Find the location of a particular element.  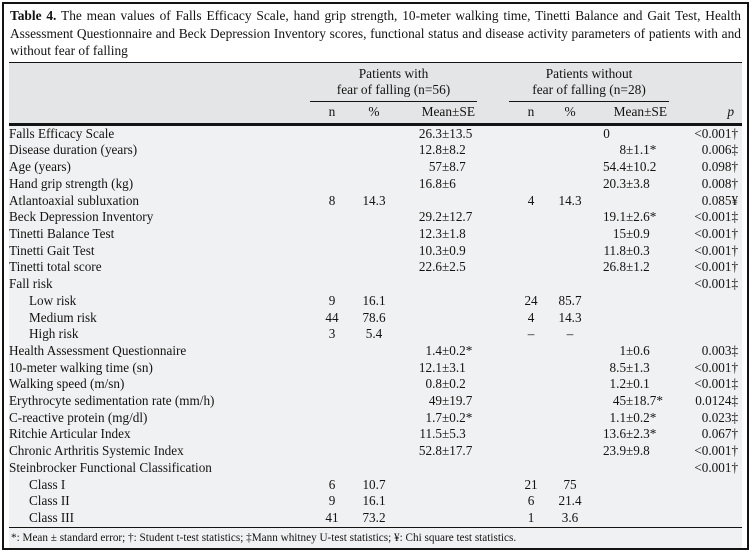

subheader-row: n % Mean±SE n % Mean±SE p is located at coordinates (376, 113).